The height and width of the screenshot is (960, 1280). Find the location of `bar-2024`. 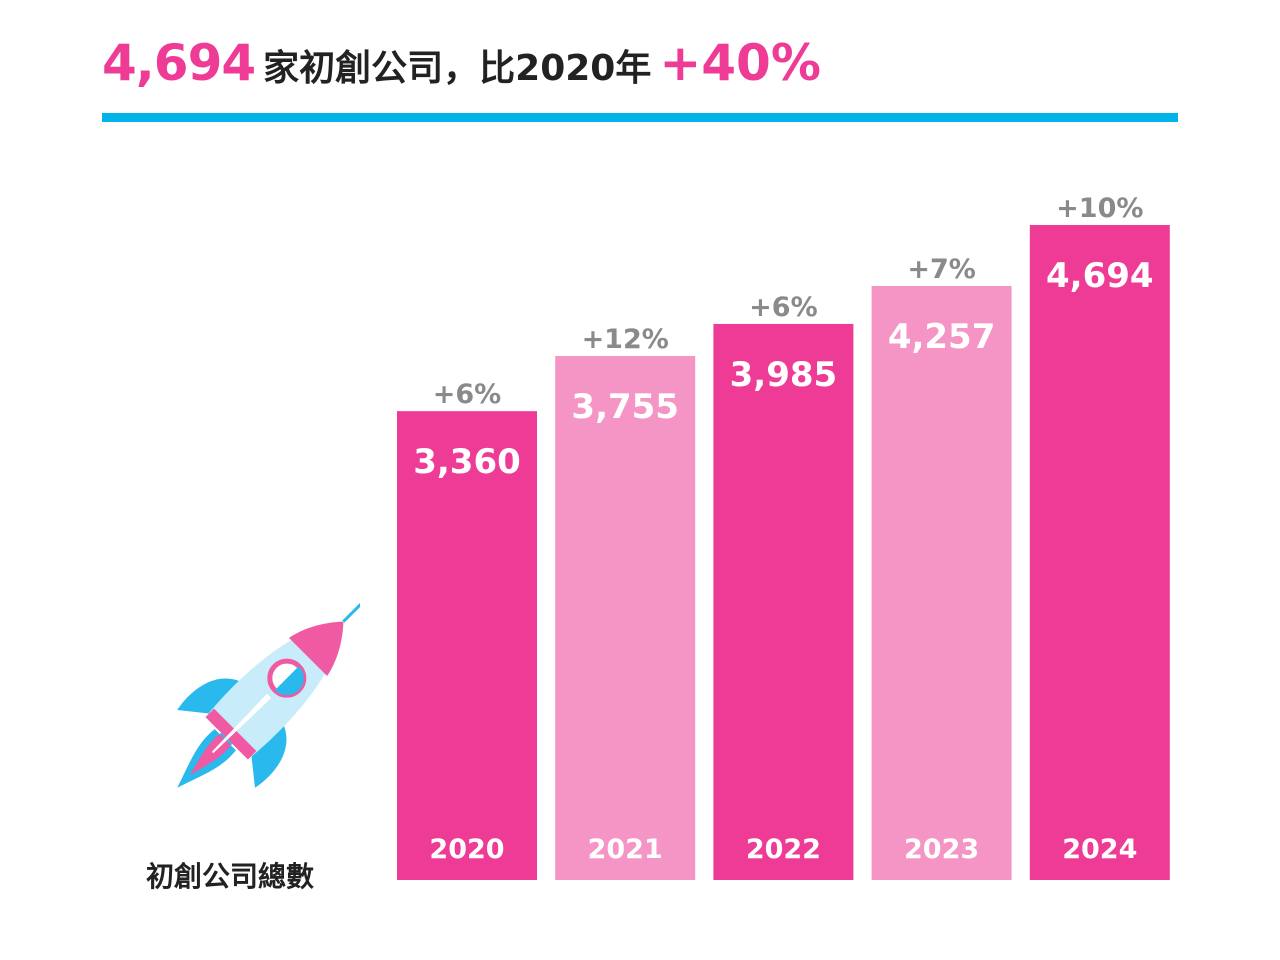

bar-2024 is located at coordinates (1099, 552).